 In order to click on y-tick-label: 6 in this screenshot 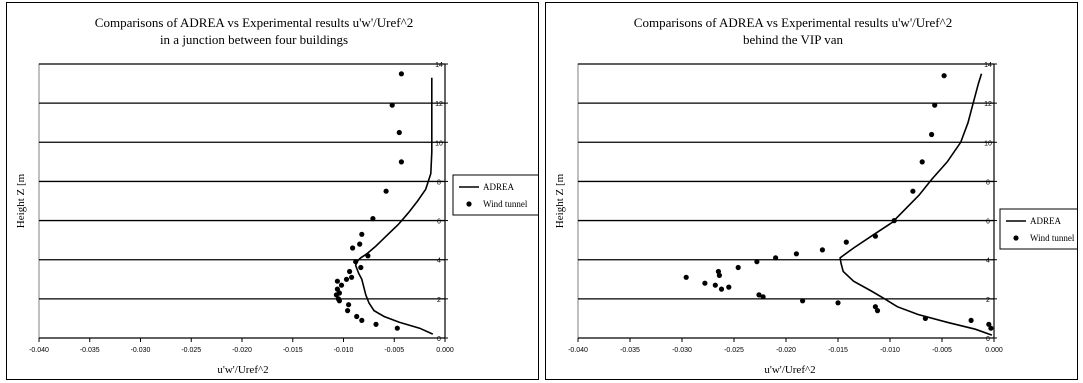, I will do `click(439, 222)`.